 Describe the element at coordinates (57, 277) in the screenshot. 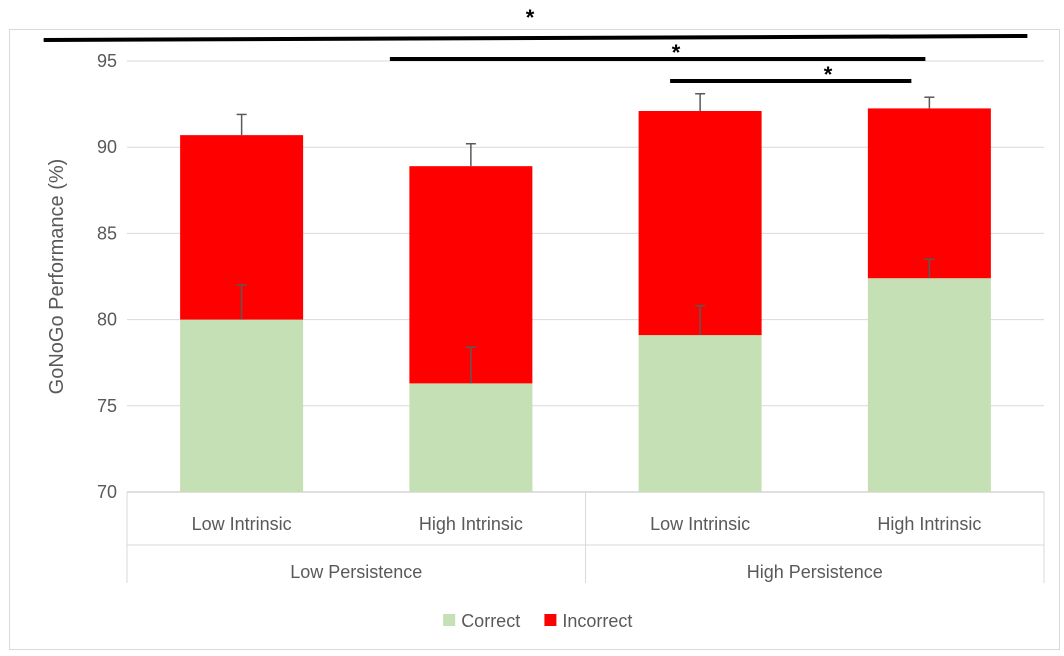

I see `y-axis-title: GoNoGo Performance (%)` at that location.